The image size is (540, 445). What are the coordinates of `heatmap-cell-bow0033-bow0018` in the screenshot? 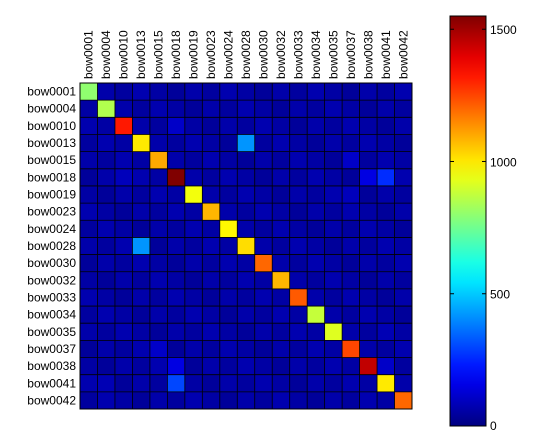 It's located at (176, 297).